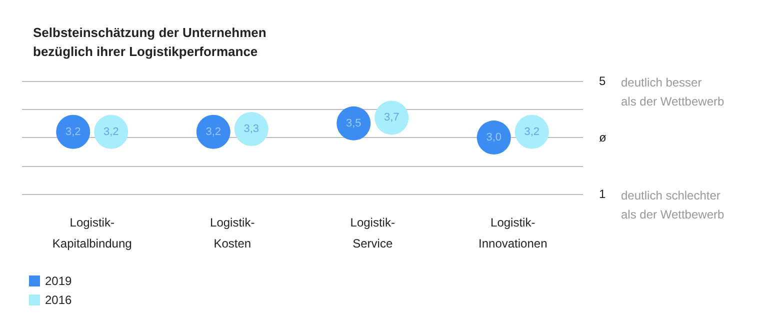 This screenshot has height=326, width=760. What do you see at coordinates (92, 233) in the screenshot?
I see `x-tick-label: Logistik- Kapitalbindung` at bounding box center [92, 233].